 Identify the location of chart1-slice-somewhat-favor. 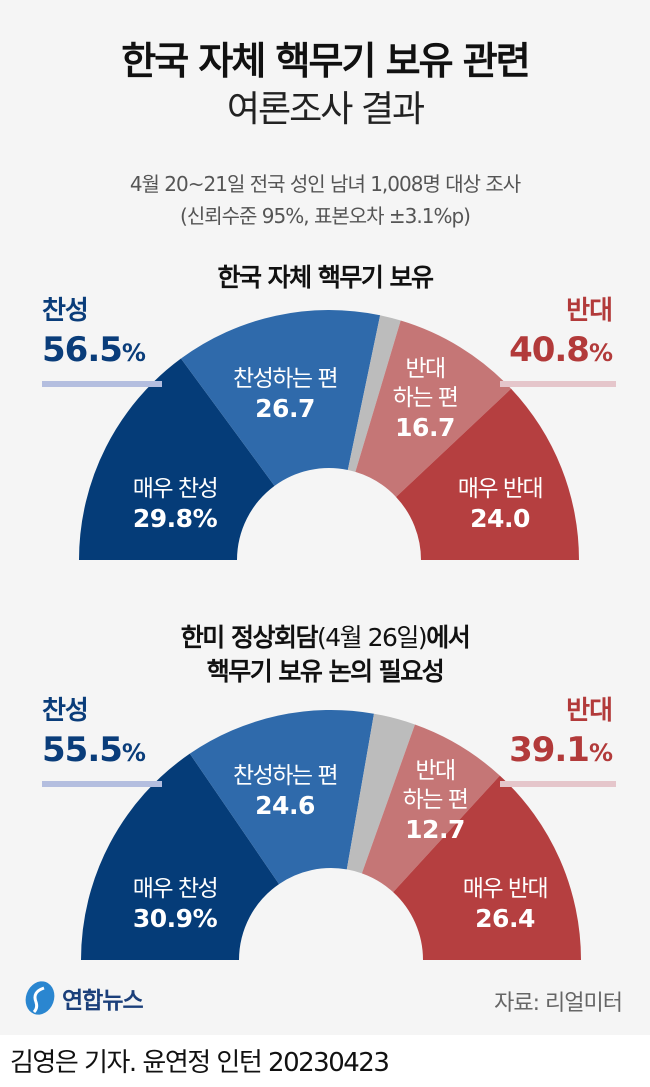
(280, 398).